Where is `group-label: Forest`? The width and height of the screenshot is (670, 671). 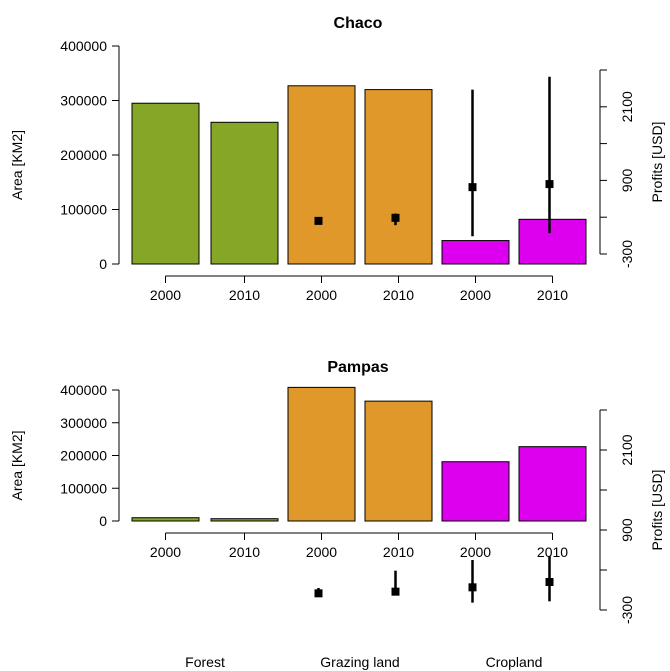
group-label: Forest is located at coordinates (205, 662).